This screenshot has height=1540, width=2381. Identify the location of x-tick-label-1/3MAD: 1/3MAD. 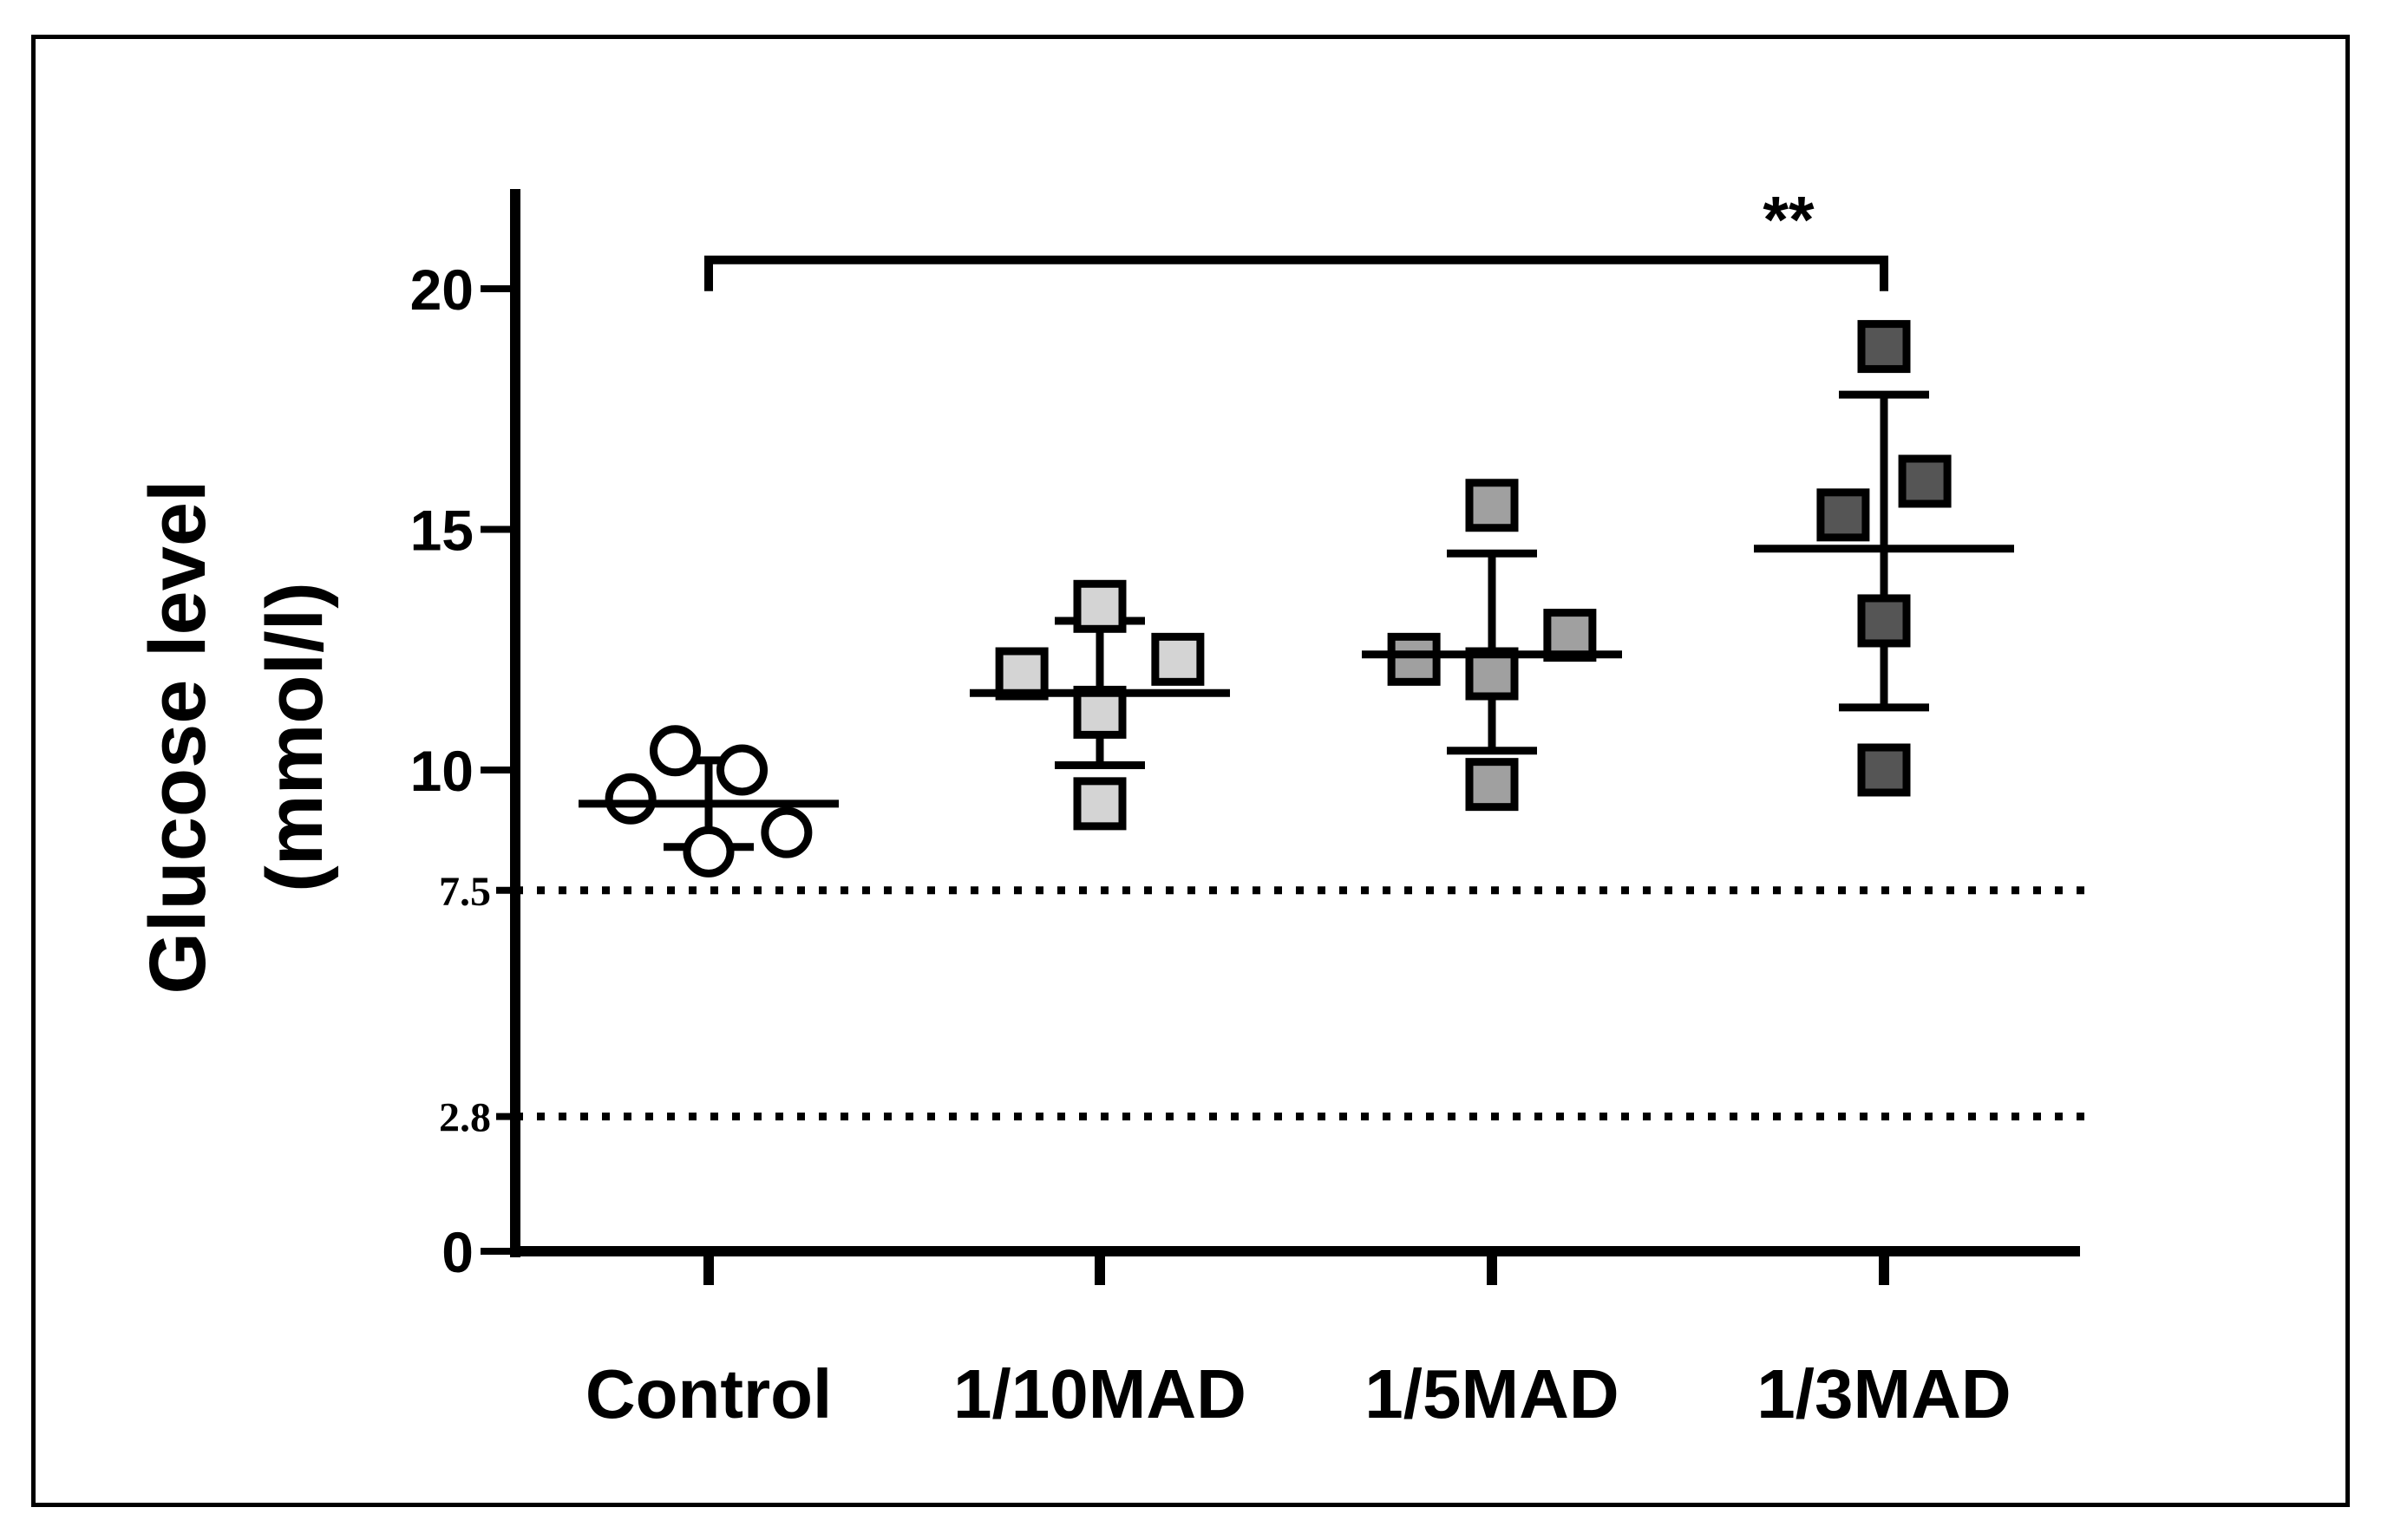
(1883, 1393).